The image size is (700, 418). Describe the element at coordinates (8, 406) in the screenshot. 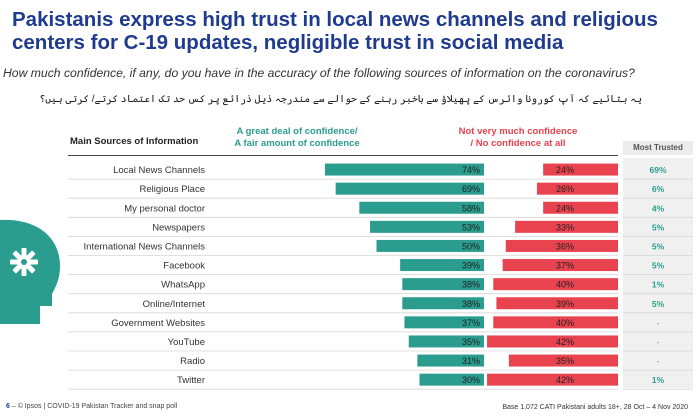

I see `page-number: 6` at that location.